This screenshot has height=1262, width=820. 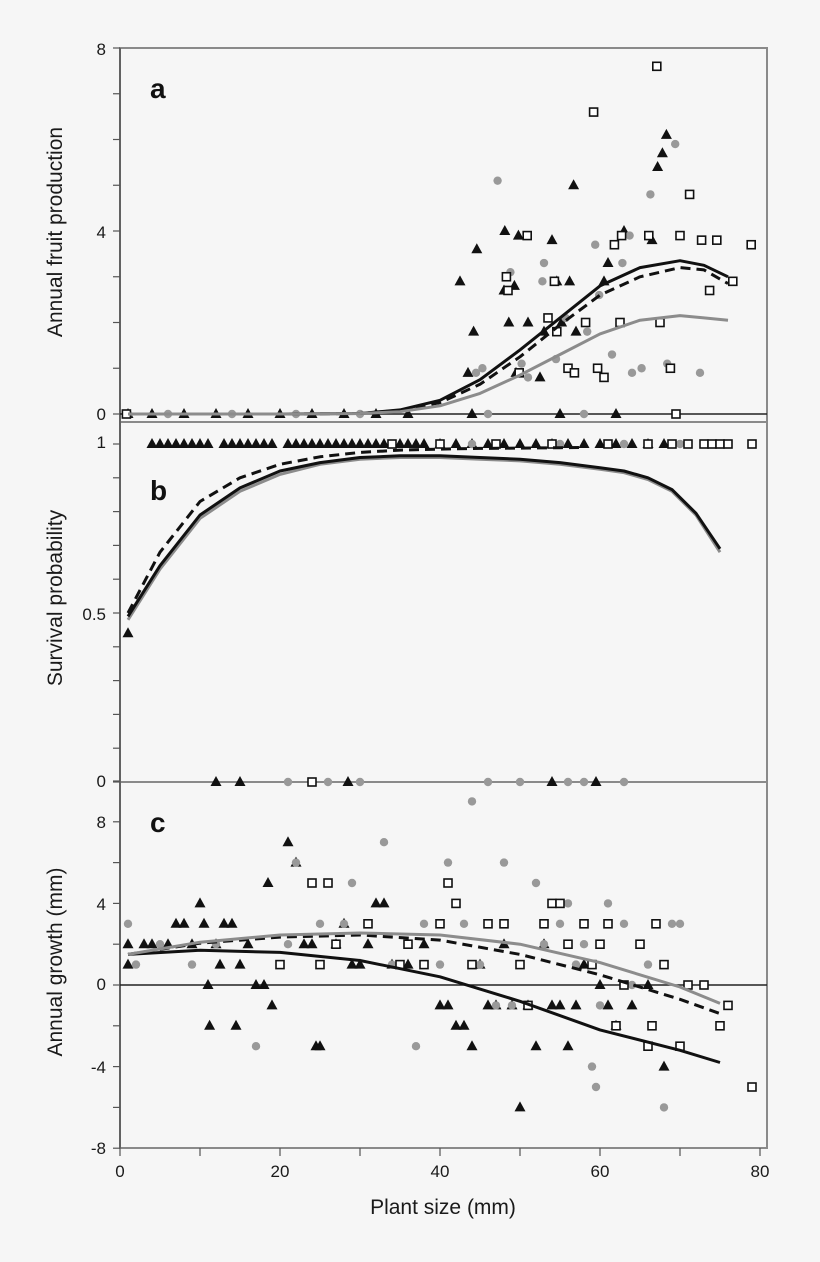 What do you see at coordinates (443, 1207) in the screenshot?
I see `x-axis-title: Plant size (mm)` at bounding box center [443, 1207].